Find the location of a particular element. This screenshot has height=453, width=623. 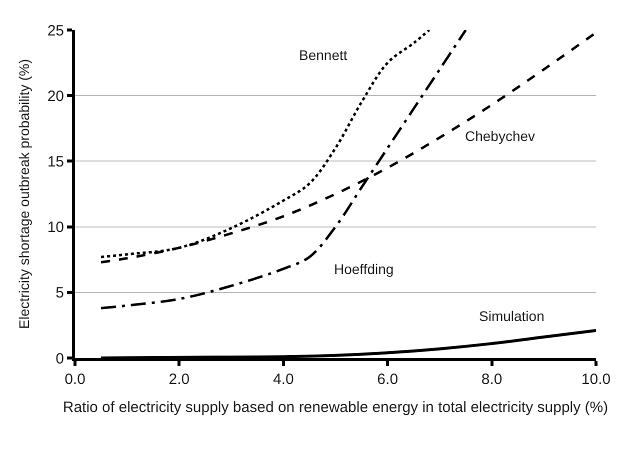

y-tick-label: 5 is located at coordinates (60, 293).